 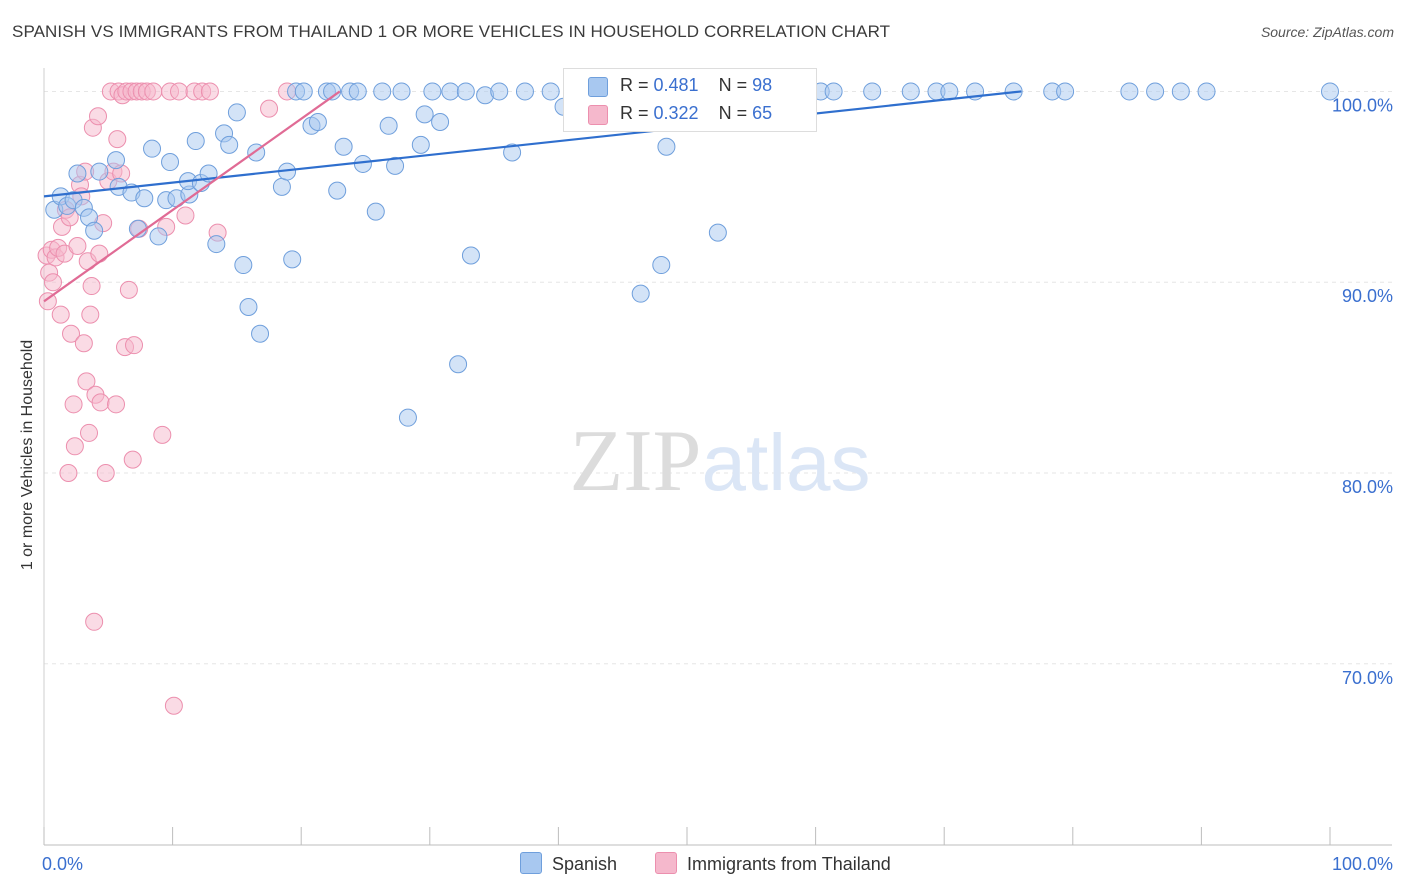 I want to click on spanish-swatch, so click(x=598, y=87).